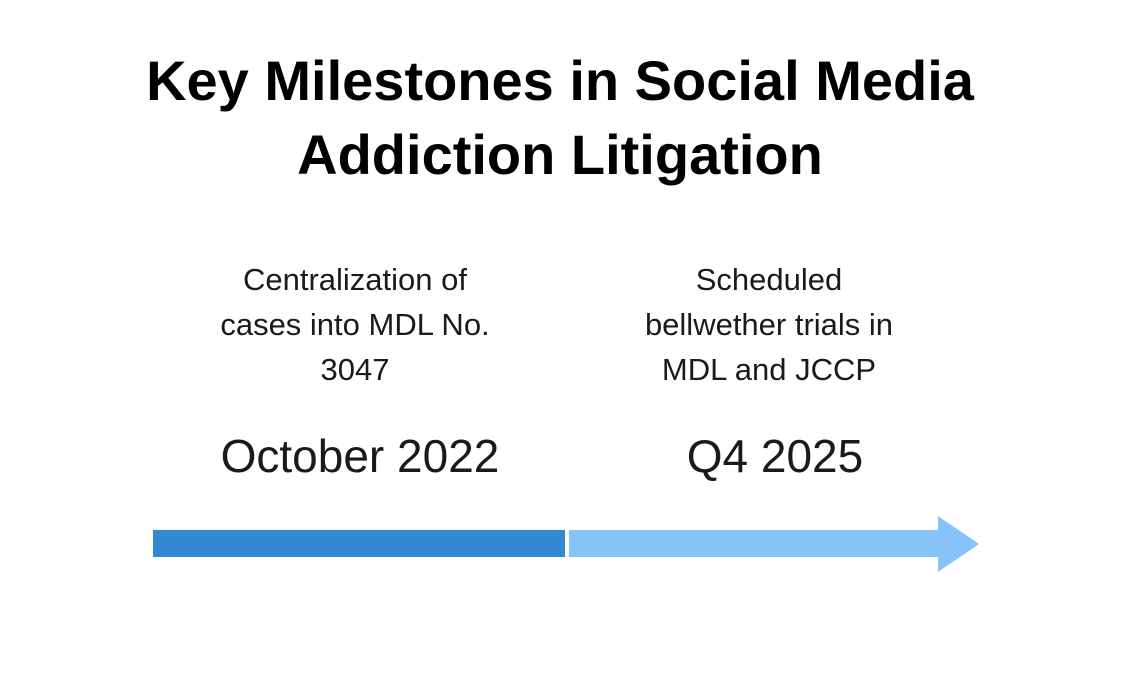 This screenshot has width=1128, height=673. I want to click on milestone-1-description-line: cases into MDL No., so click(355, 324).